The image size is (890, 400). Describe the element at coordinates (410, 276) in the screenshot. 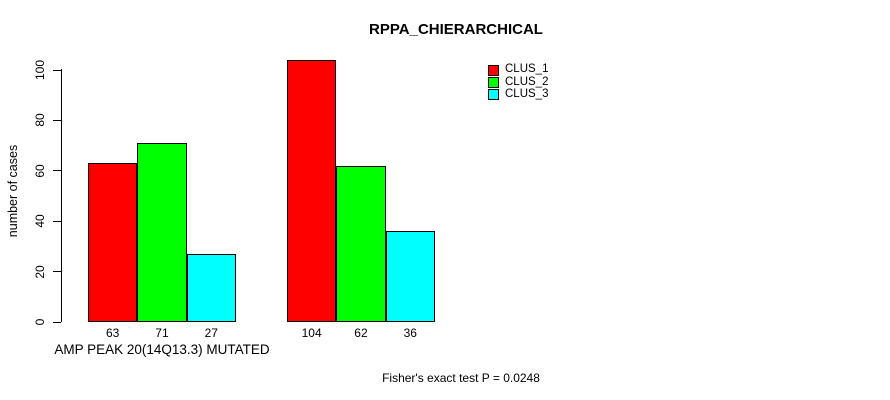

I see `bar-clus_3-group2` at that location.